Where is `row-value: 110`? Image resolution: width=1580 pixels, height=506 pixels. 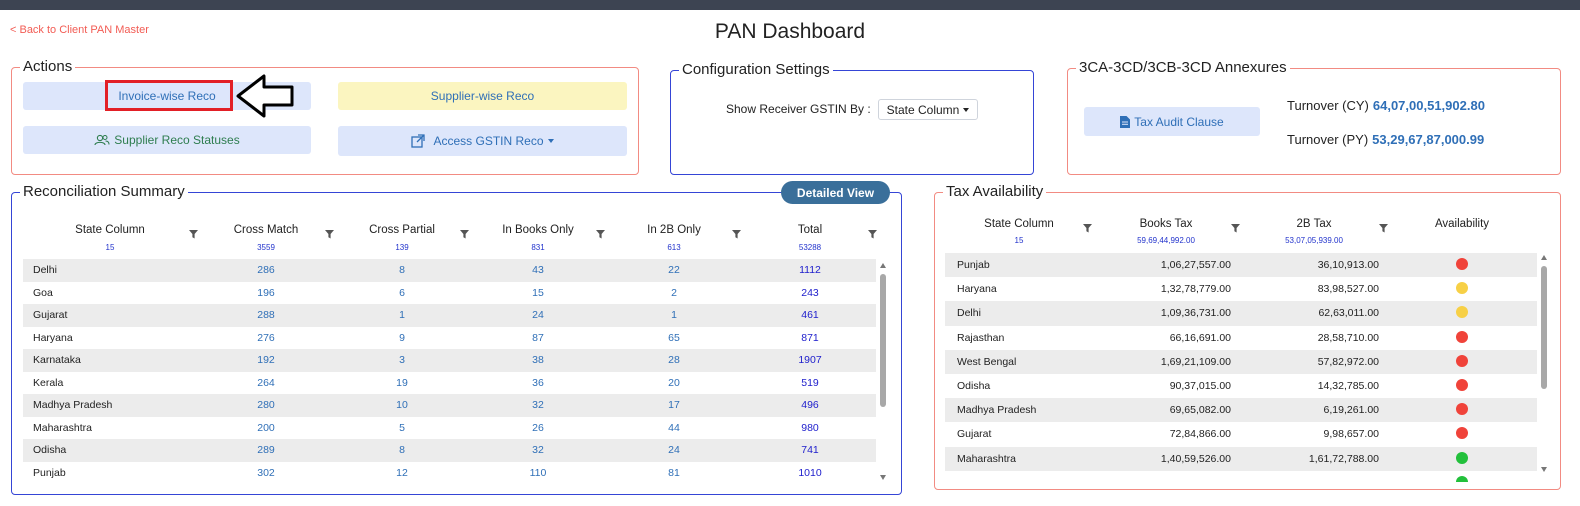
row-value: 110 is located at coordinates (538, 472).